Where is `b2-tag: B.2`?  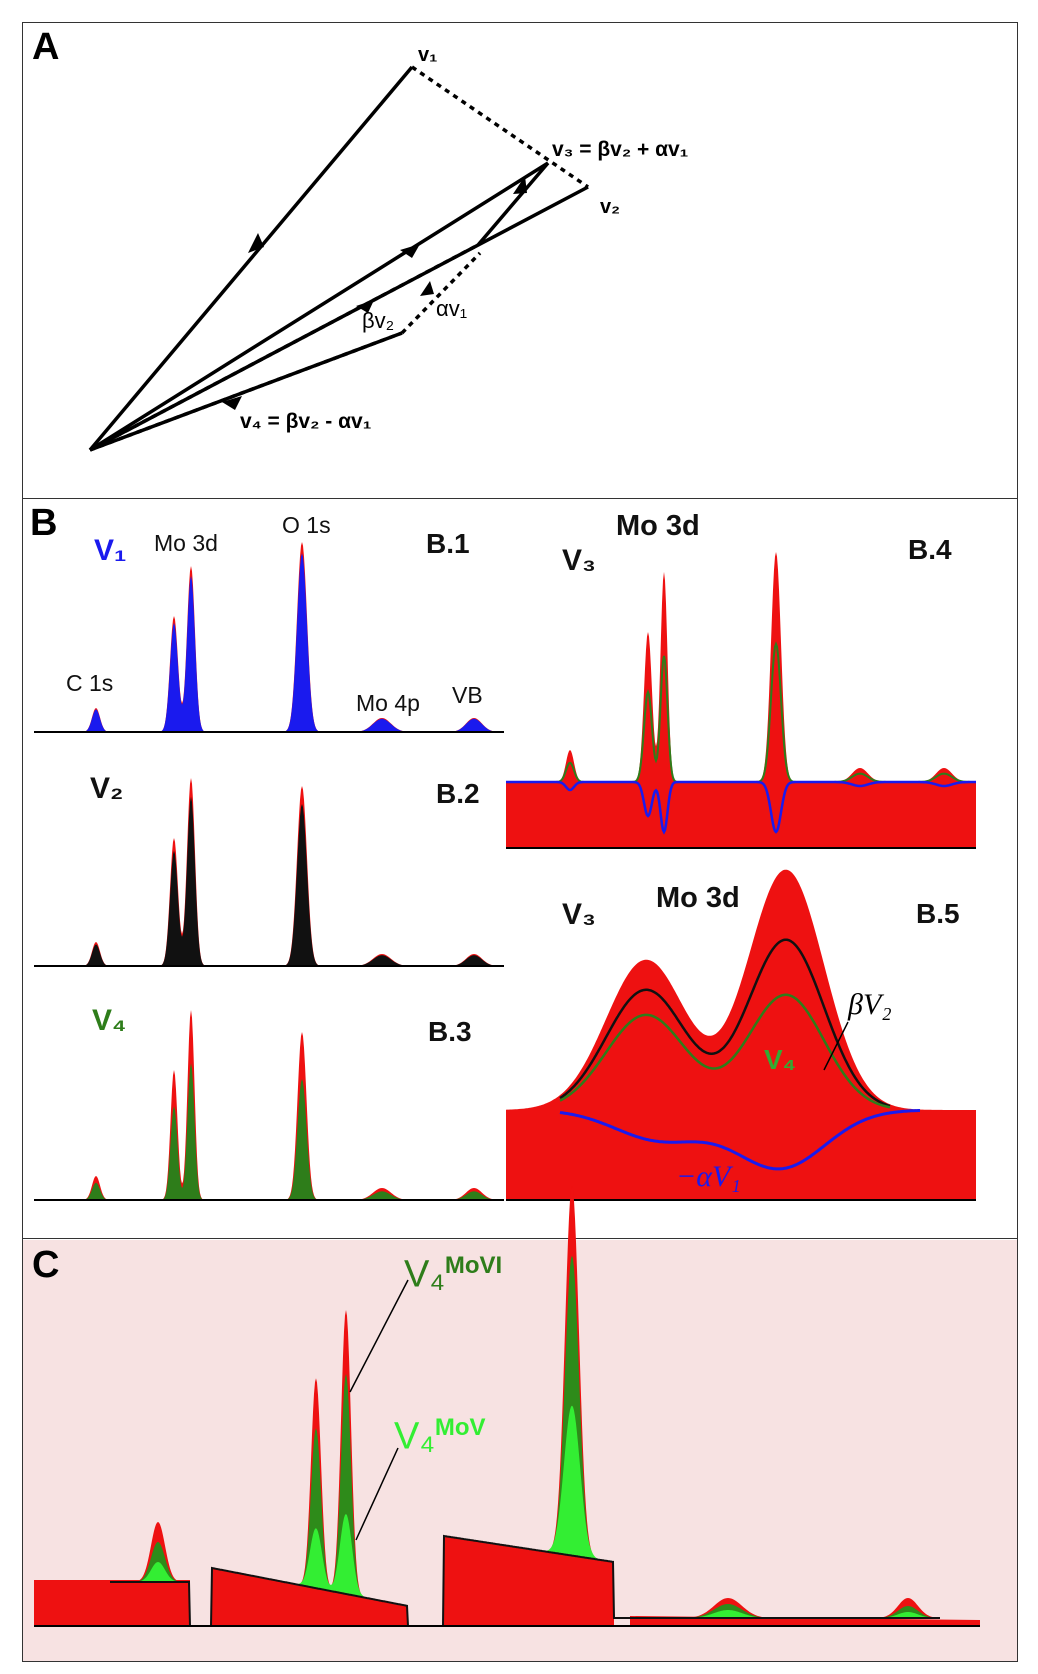 b2-tag: B.2 is located at coordinates (458, 793).